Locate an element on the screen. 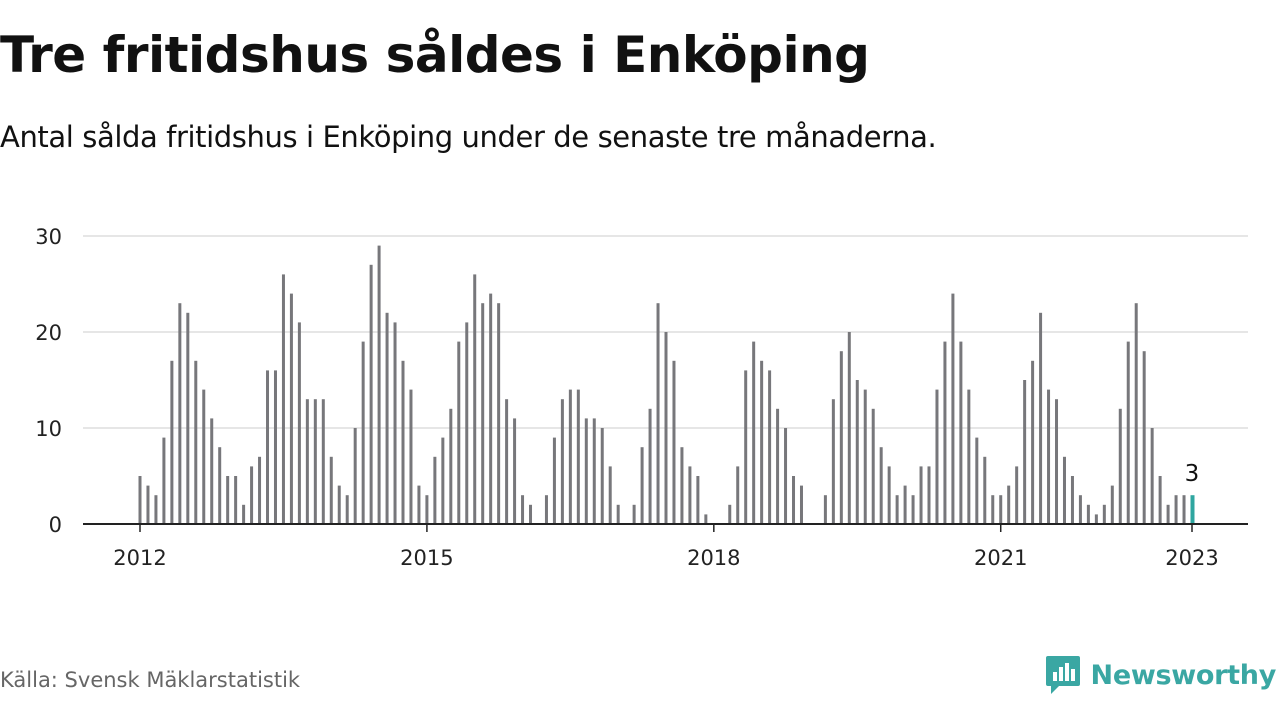 Image resolution: width=1280 pixels, height=720 pixels. x-tick-label: 2023 is located at coordinates (1191, 558).